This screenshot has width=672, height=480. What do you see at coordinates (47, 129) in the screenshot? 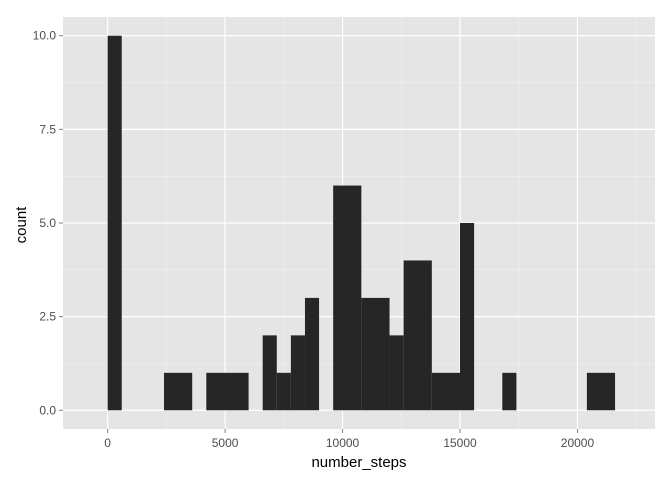
I see `y-tick-label: 7.5` at bounding box center [47, 129].